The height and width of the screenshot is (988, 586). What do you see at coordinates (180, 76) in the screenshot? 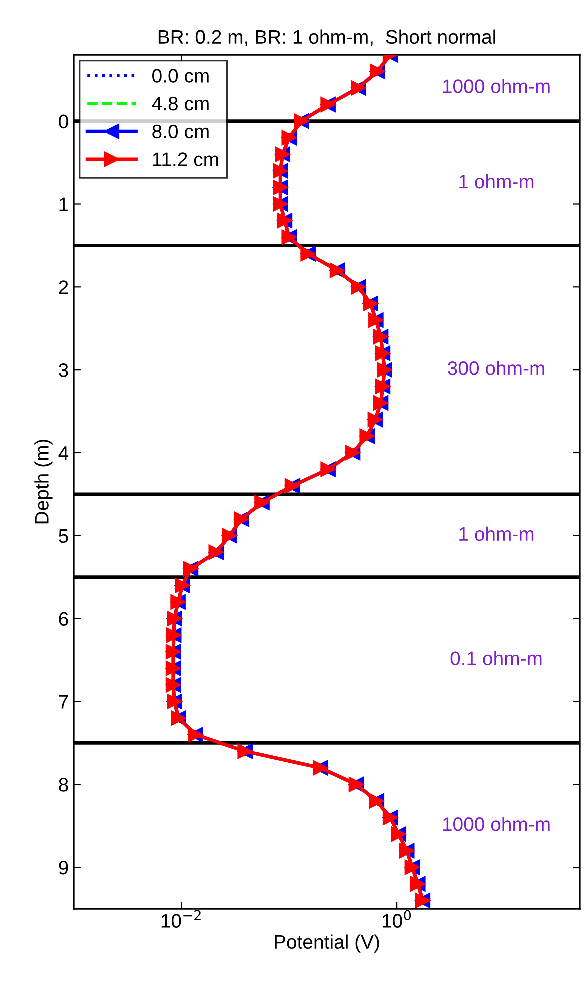
I see `legend-label: 0.0 cm` at bounding box center [180, 76].